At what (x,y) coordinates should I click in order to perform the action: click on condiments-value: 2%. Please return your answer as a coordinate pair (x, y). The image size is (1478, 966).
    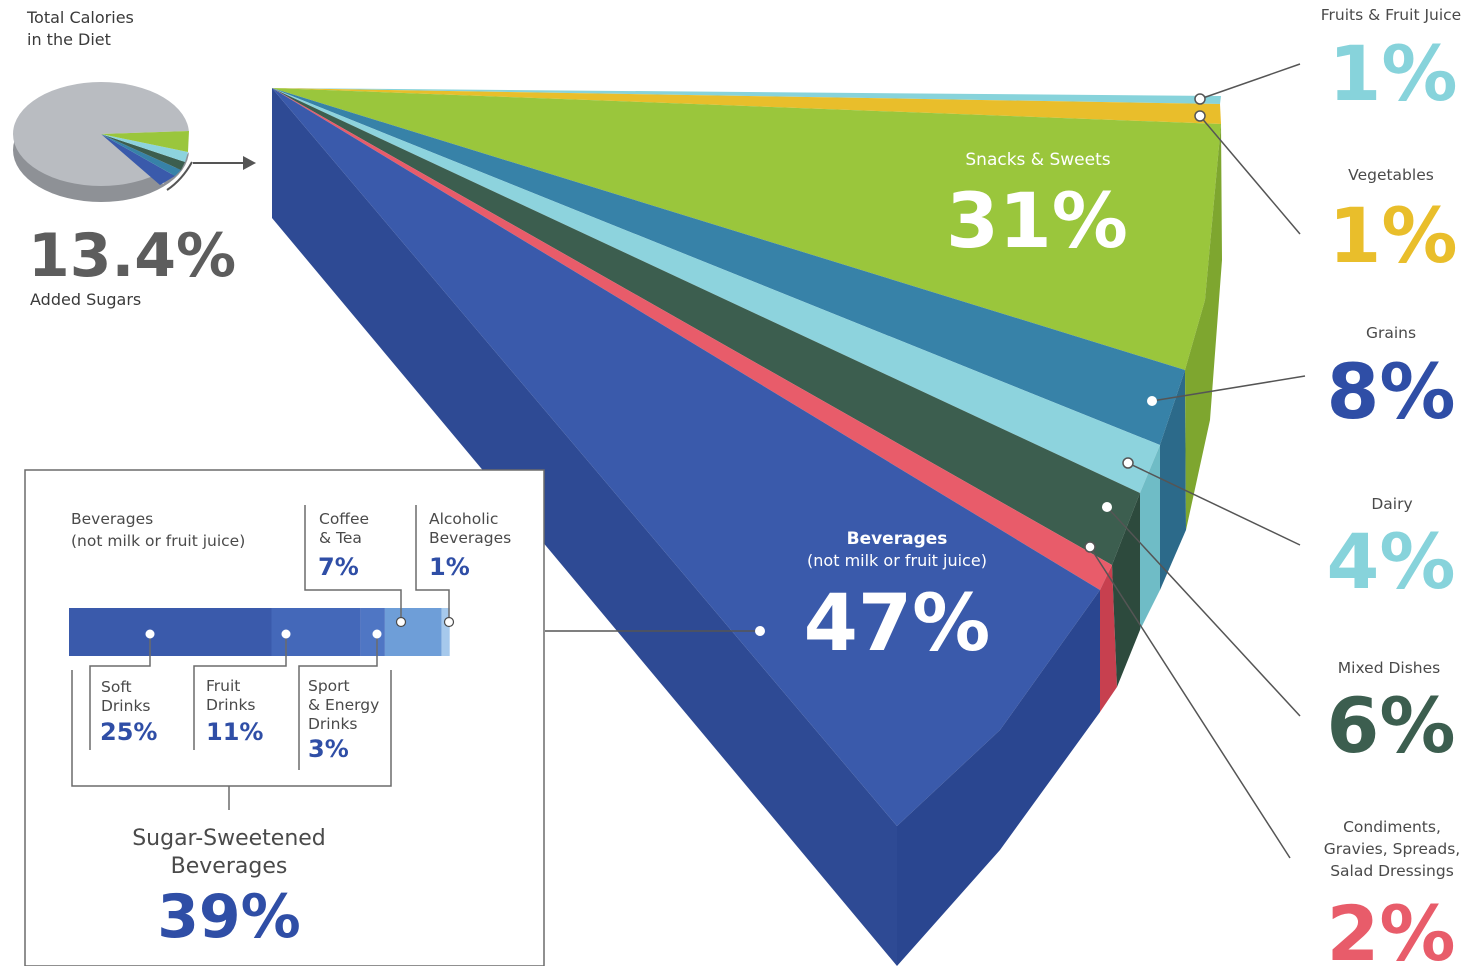
    Looking at the image, I should click on (1390, 927).